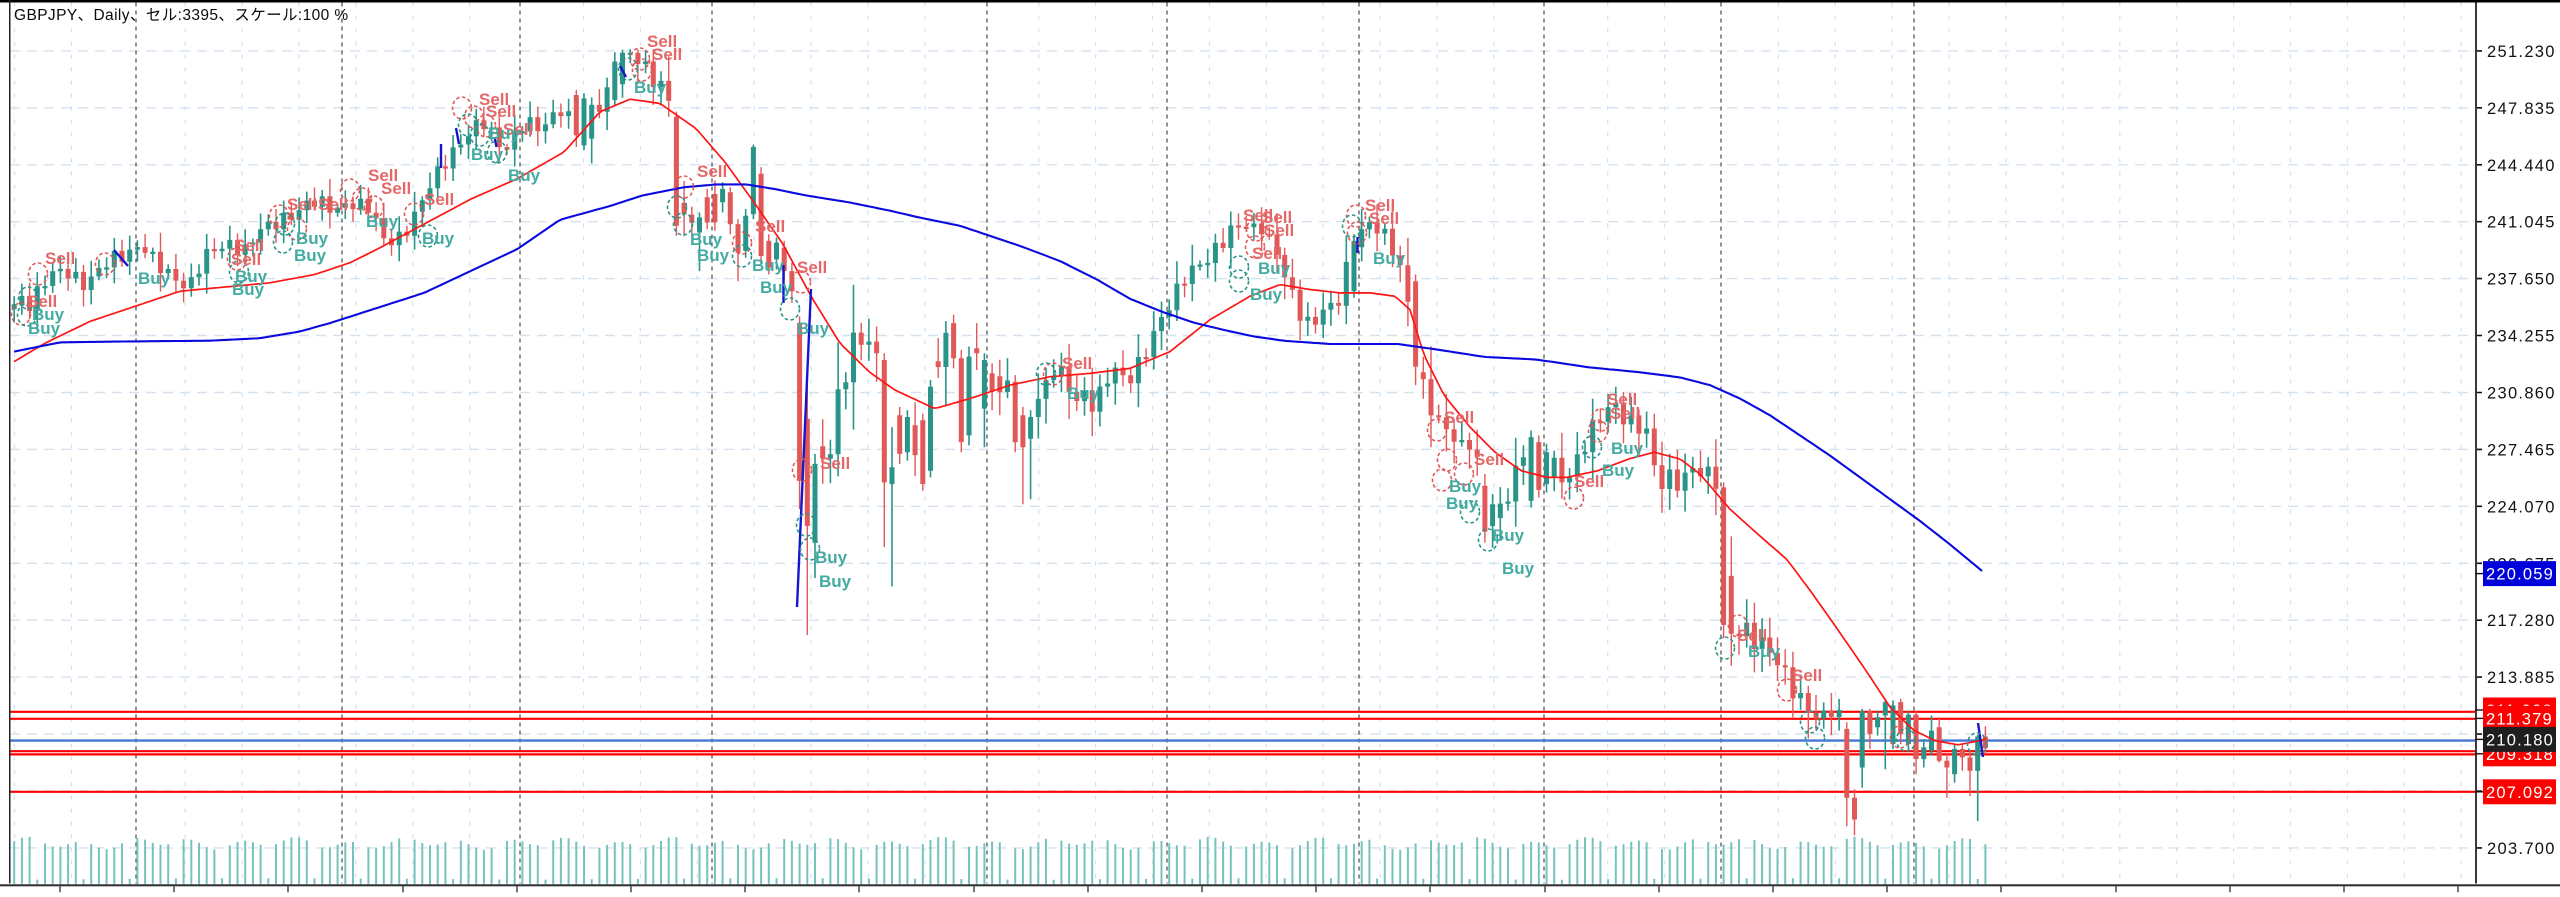  I want to click on svg-text: 22.10 00:00, so click(2342, 895).